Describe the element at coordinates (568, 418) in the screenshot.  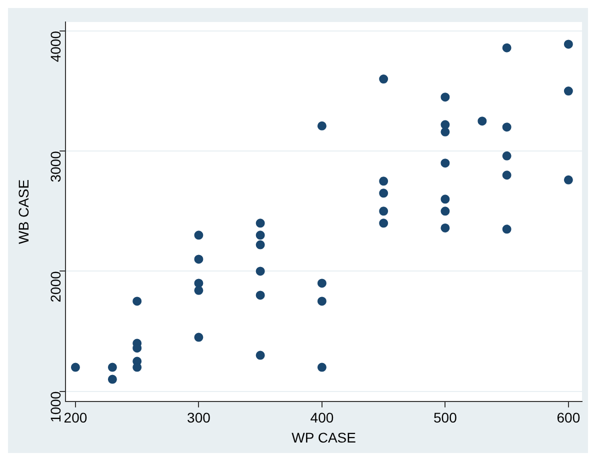
I see `x-tick-label: 600` at that location.